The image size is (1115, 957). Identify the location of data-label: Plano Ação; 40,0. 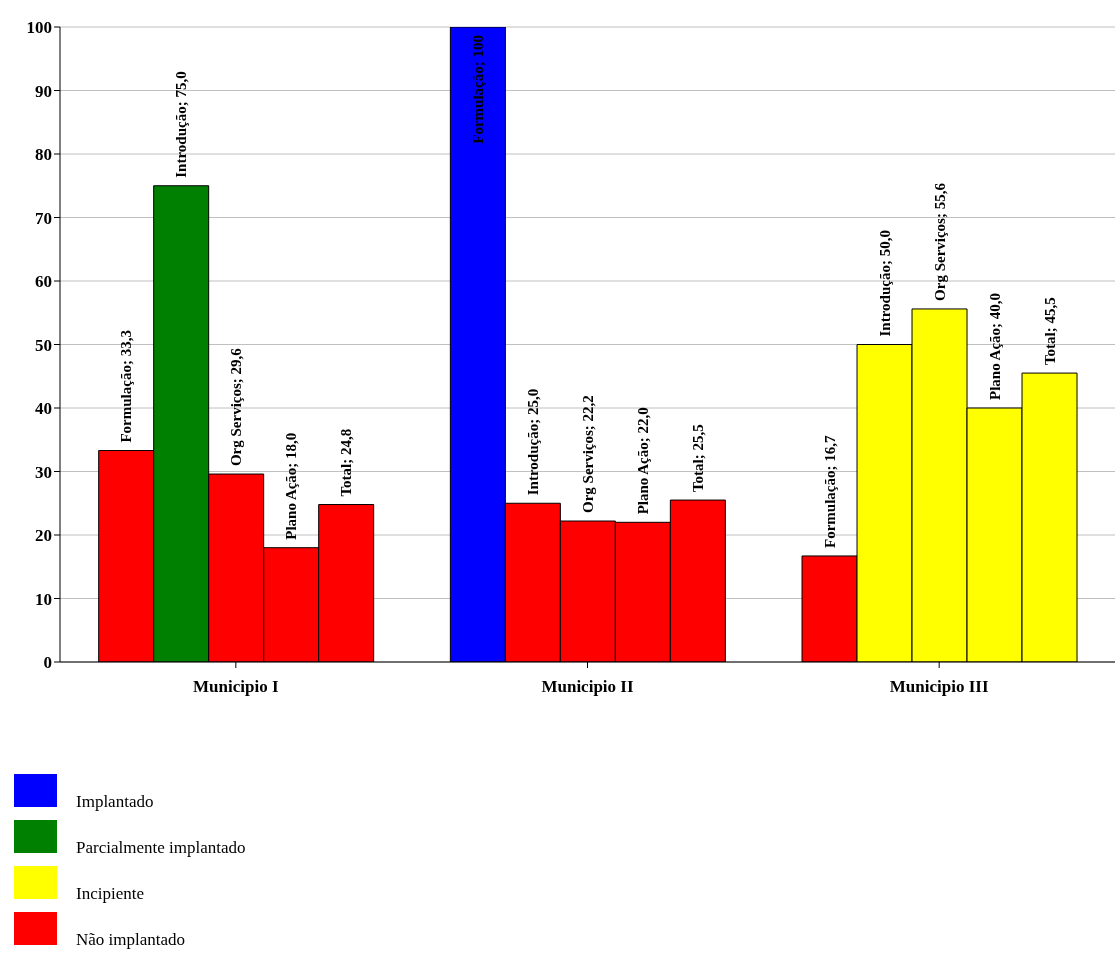
(994, 346).